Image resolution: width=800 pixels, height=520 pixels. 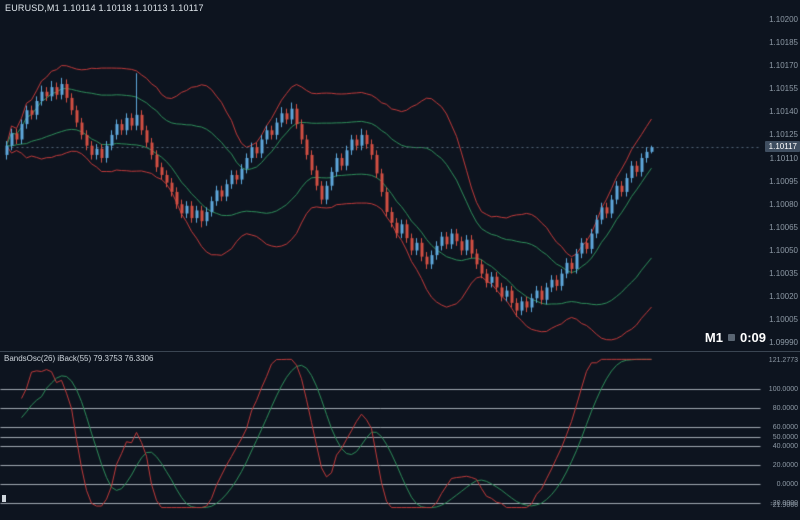 I want to click on oscillator-axis-tick: -20.0000, so click(x=784, y=504).